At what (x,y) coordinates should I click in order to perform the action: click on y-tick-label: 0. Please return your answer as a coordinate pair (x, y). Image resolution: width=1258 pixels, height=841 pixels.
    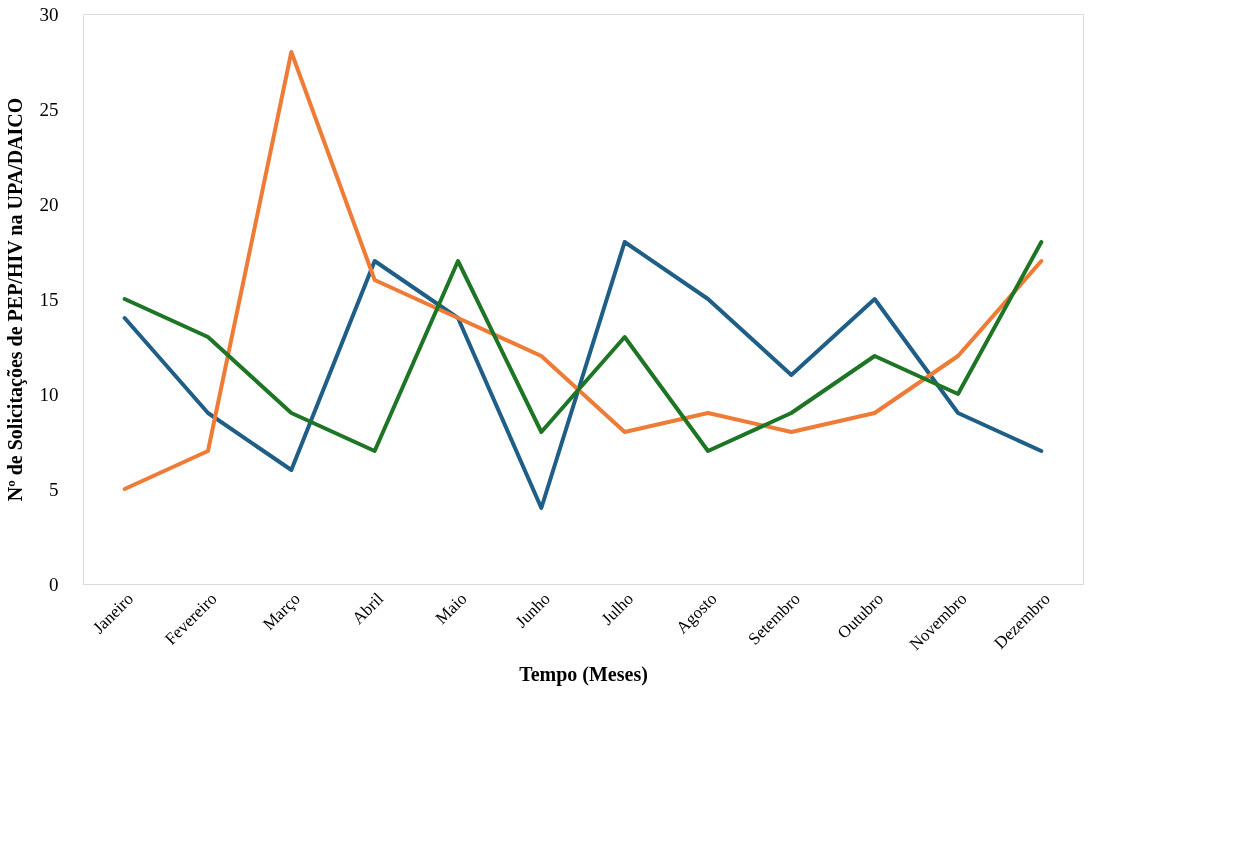
    Looking at the image, I should click on (54, 584).